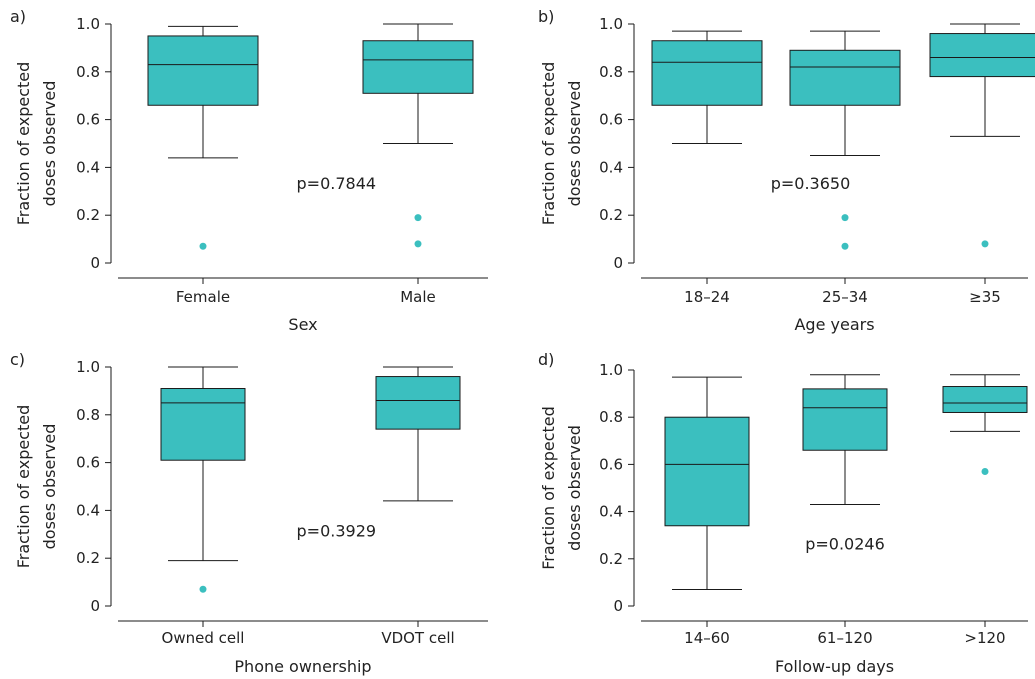 The width and height of the screenshot is (1035, 679). Describe the element at coordinates (417, 638) in the screenshot. I see `x-tick-label: VDOT cell` at that location.